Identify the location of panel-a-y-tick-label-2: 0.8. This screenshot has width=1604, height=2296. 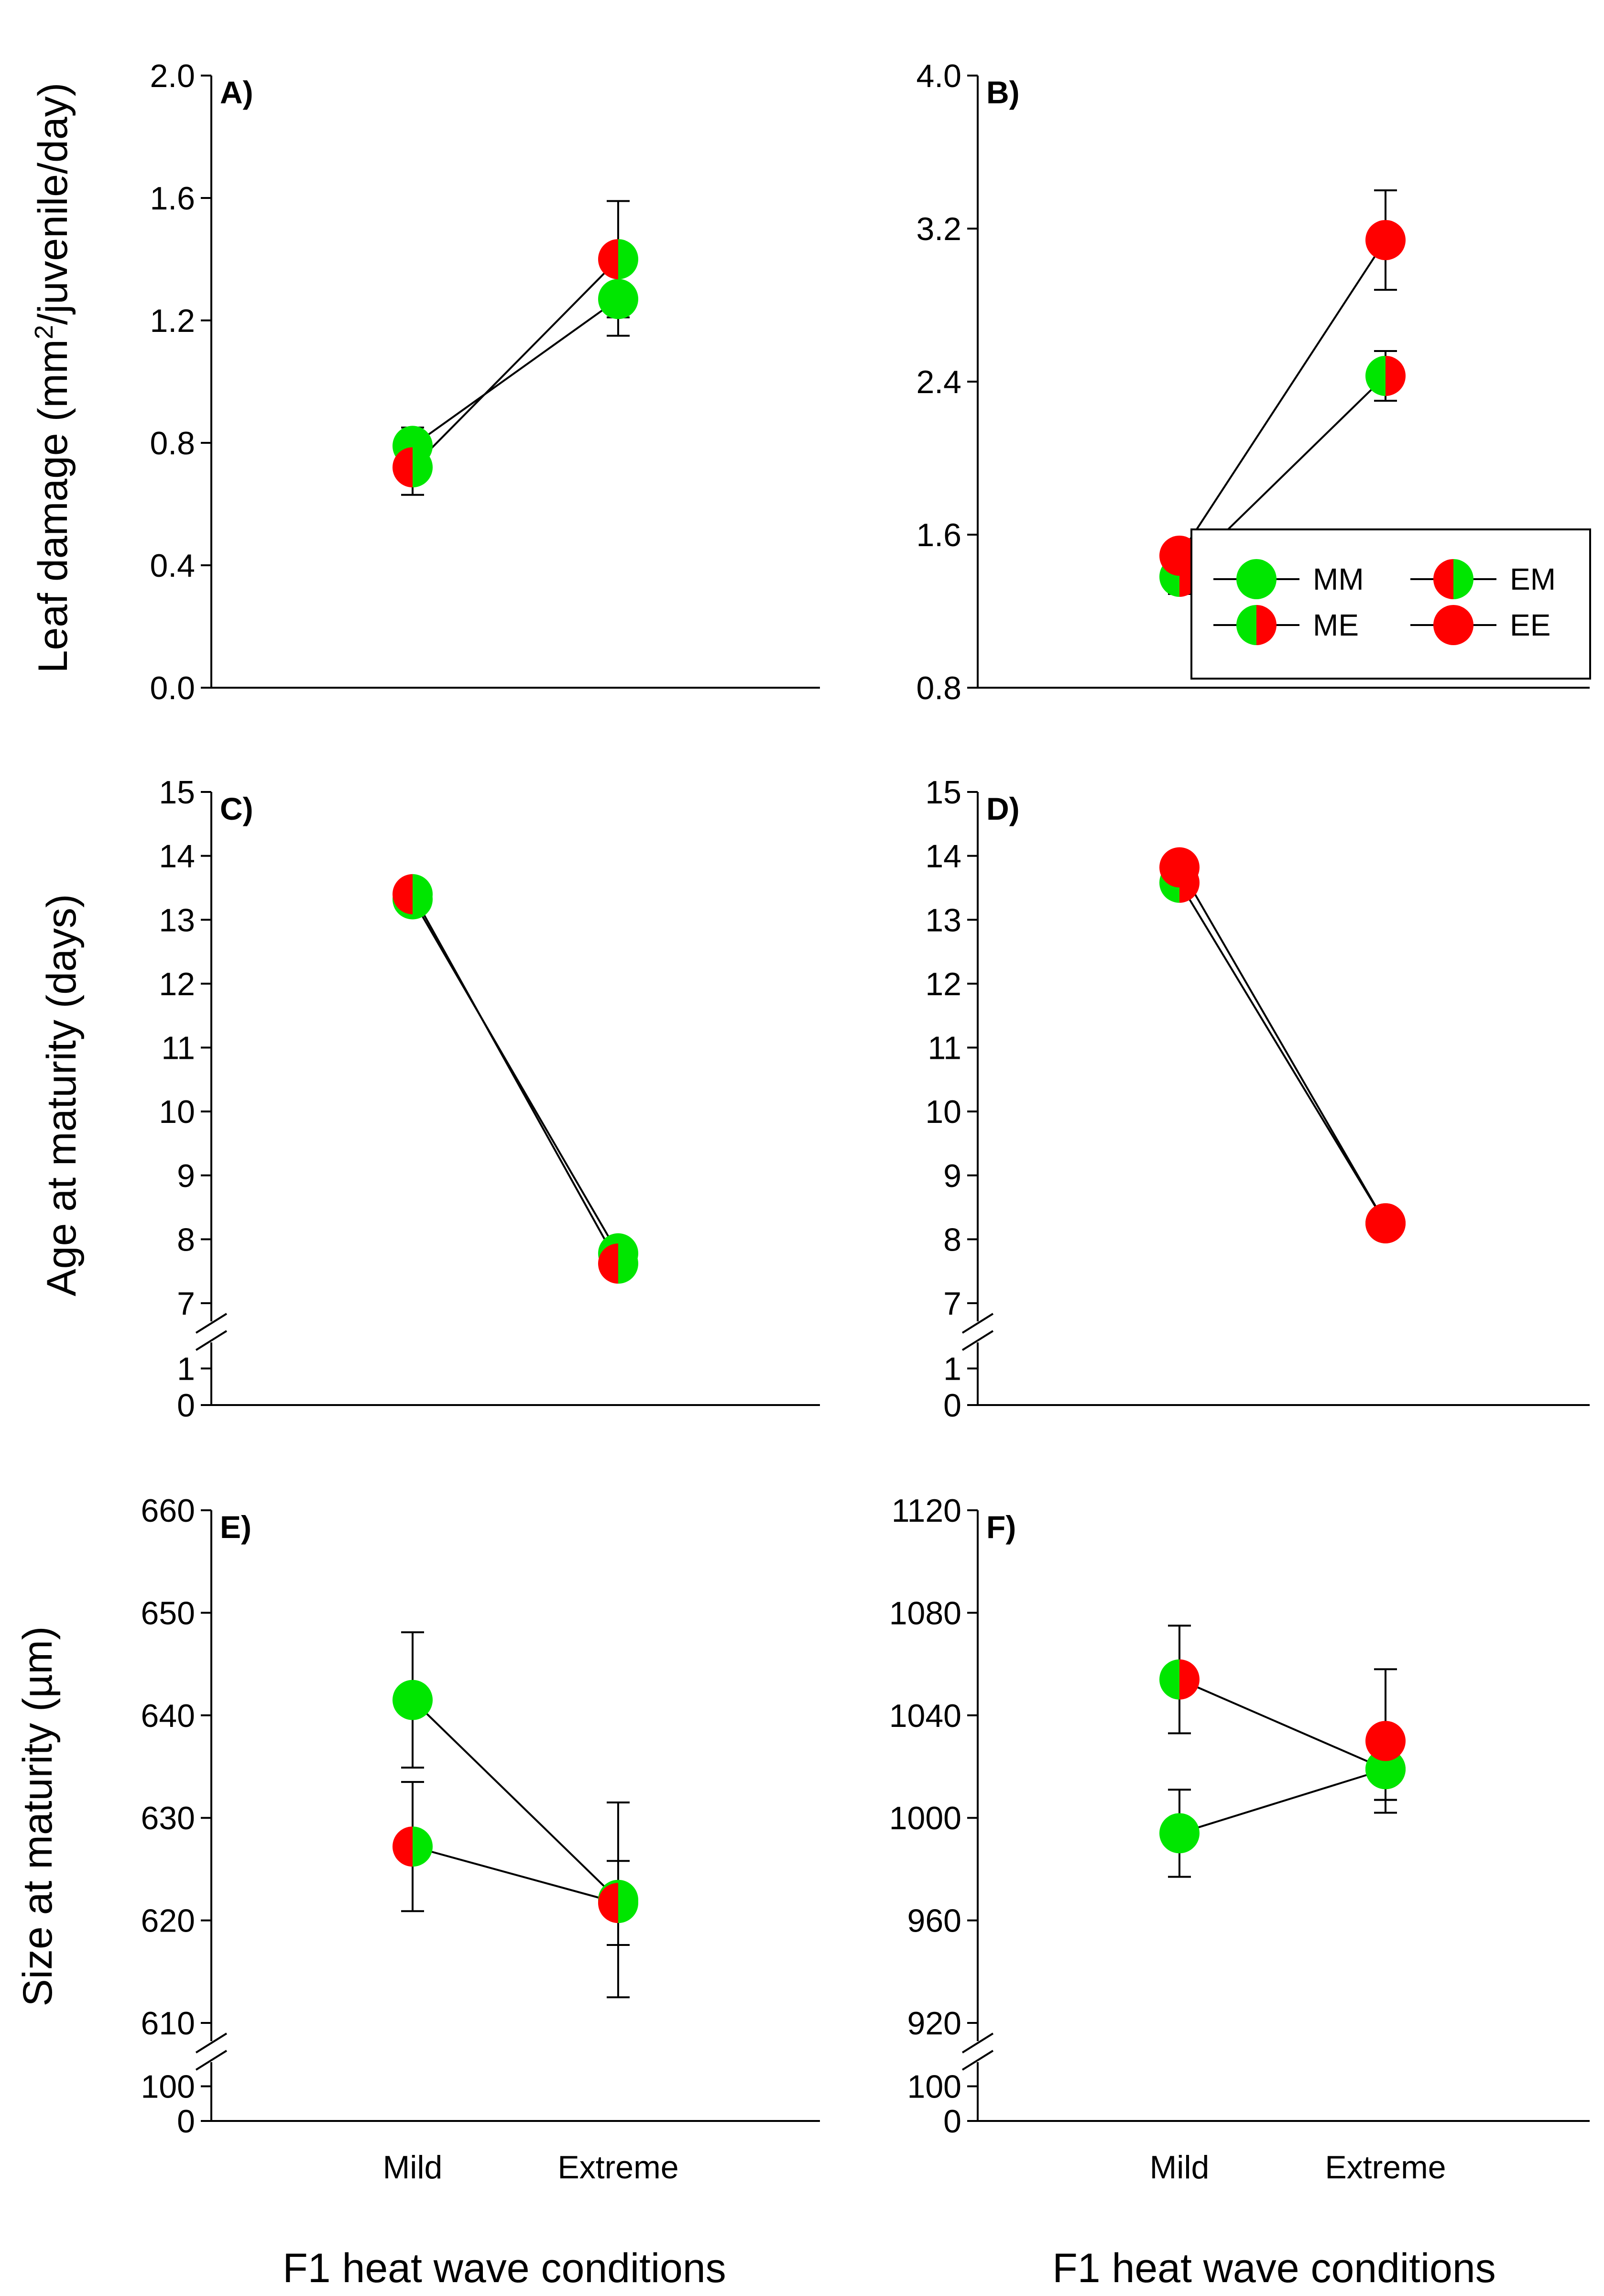
(172, 443).